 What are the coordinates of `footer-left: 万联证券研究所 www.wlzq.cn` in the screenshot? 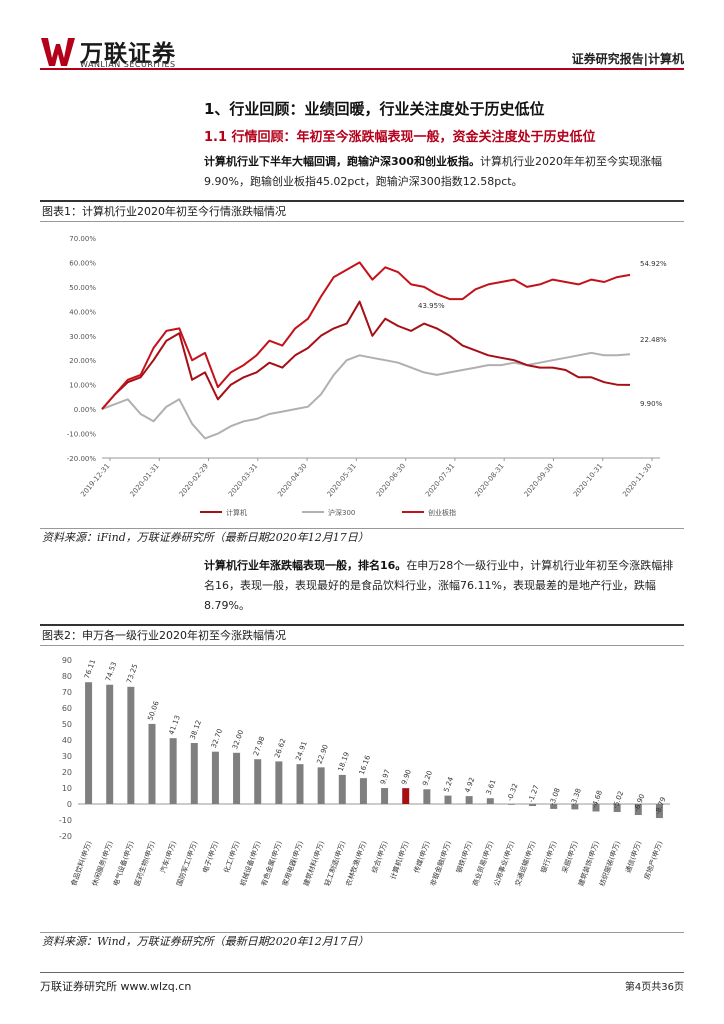 It's located at (116, 986).